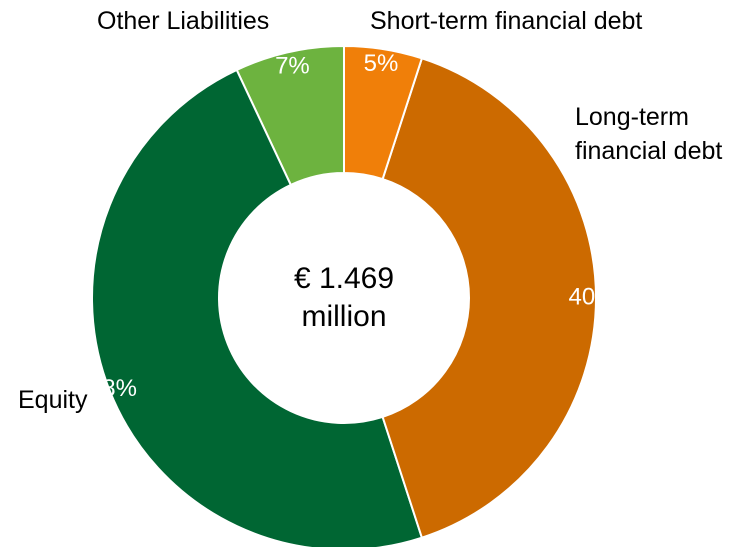  Describe the element at coordinates (506, 21) in the screenshot. I see `category-label: Short-term financial debt` at that location.